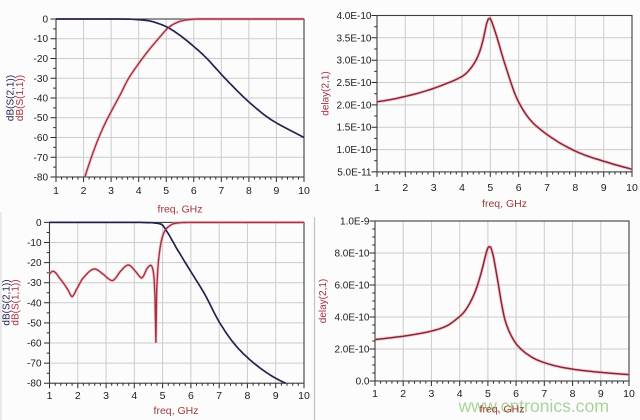 The width and height of the screenshot is (640, 420). I want to click on svg-text: 8.0E-10, so click(351, 254).